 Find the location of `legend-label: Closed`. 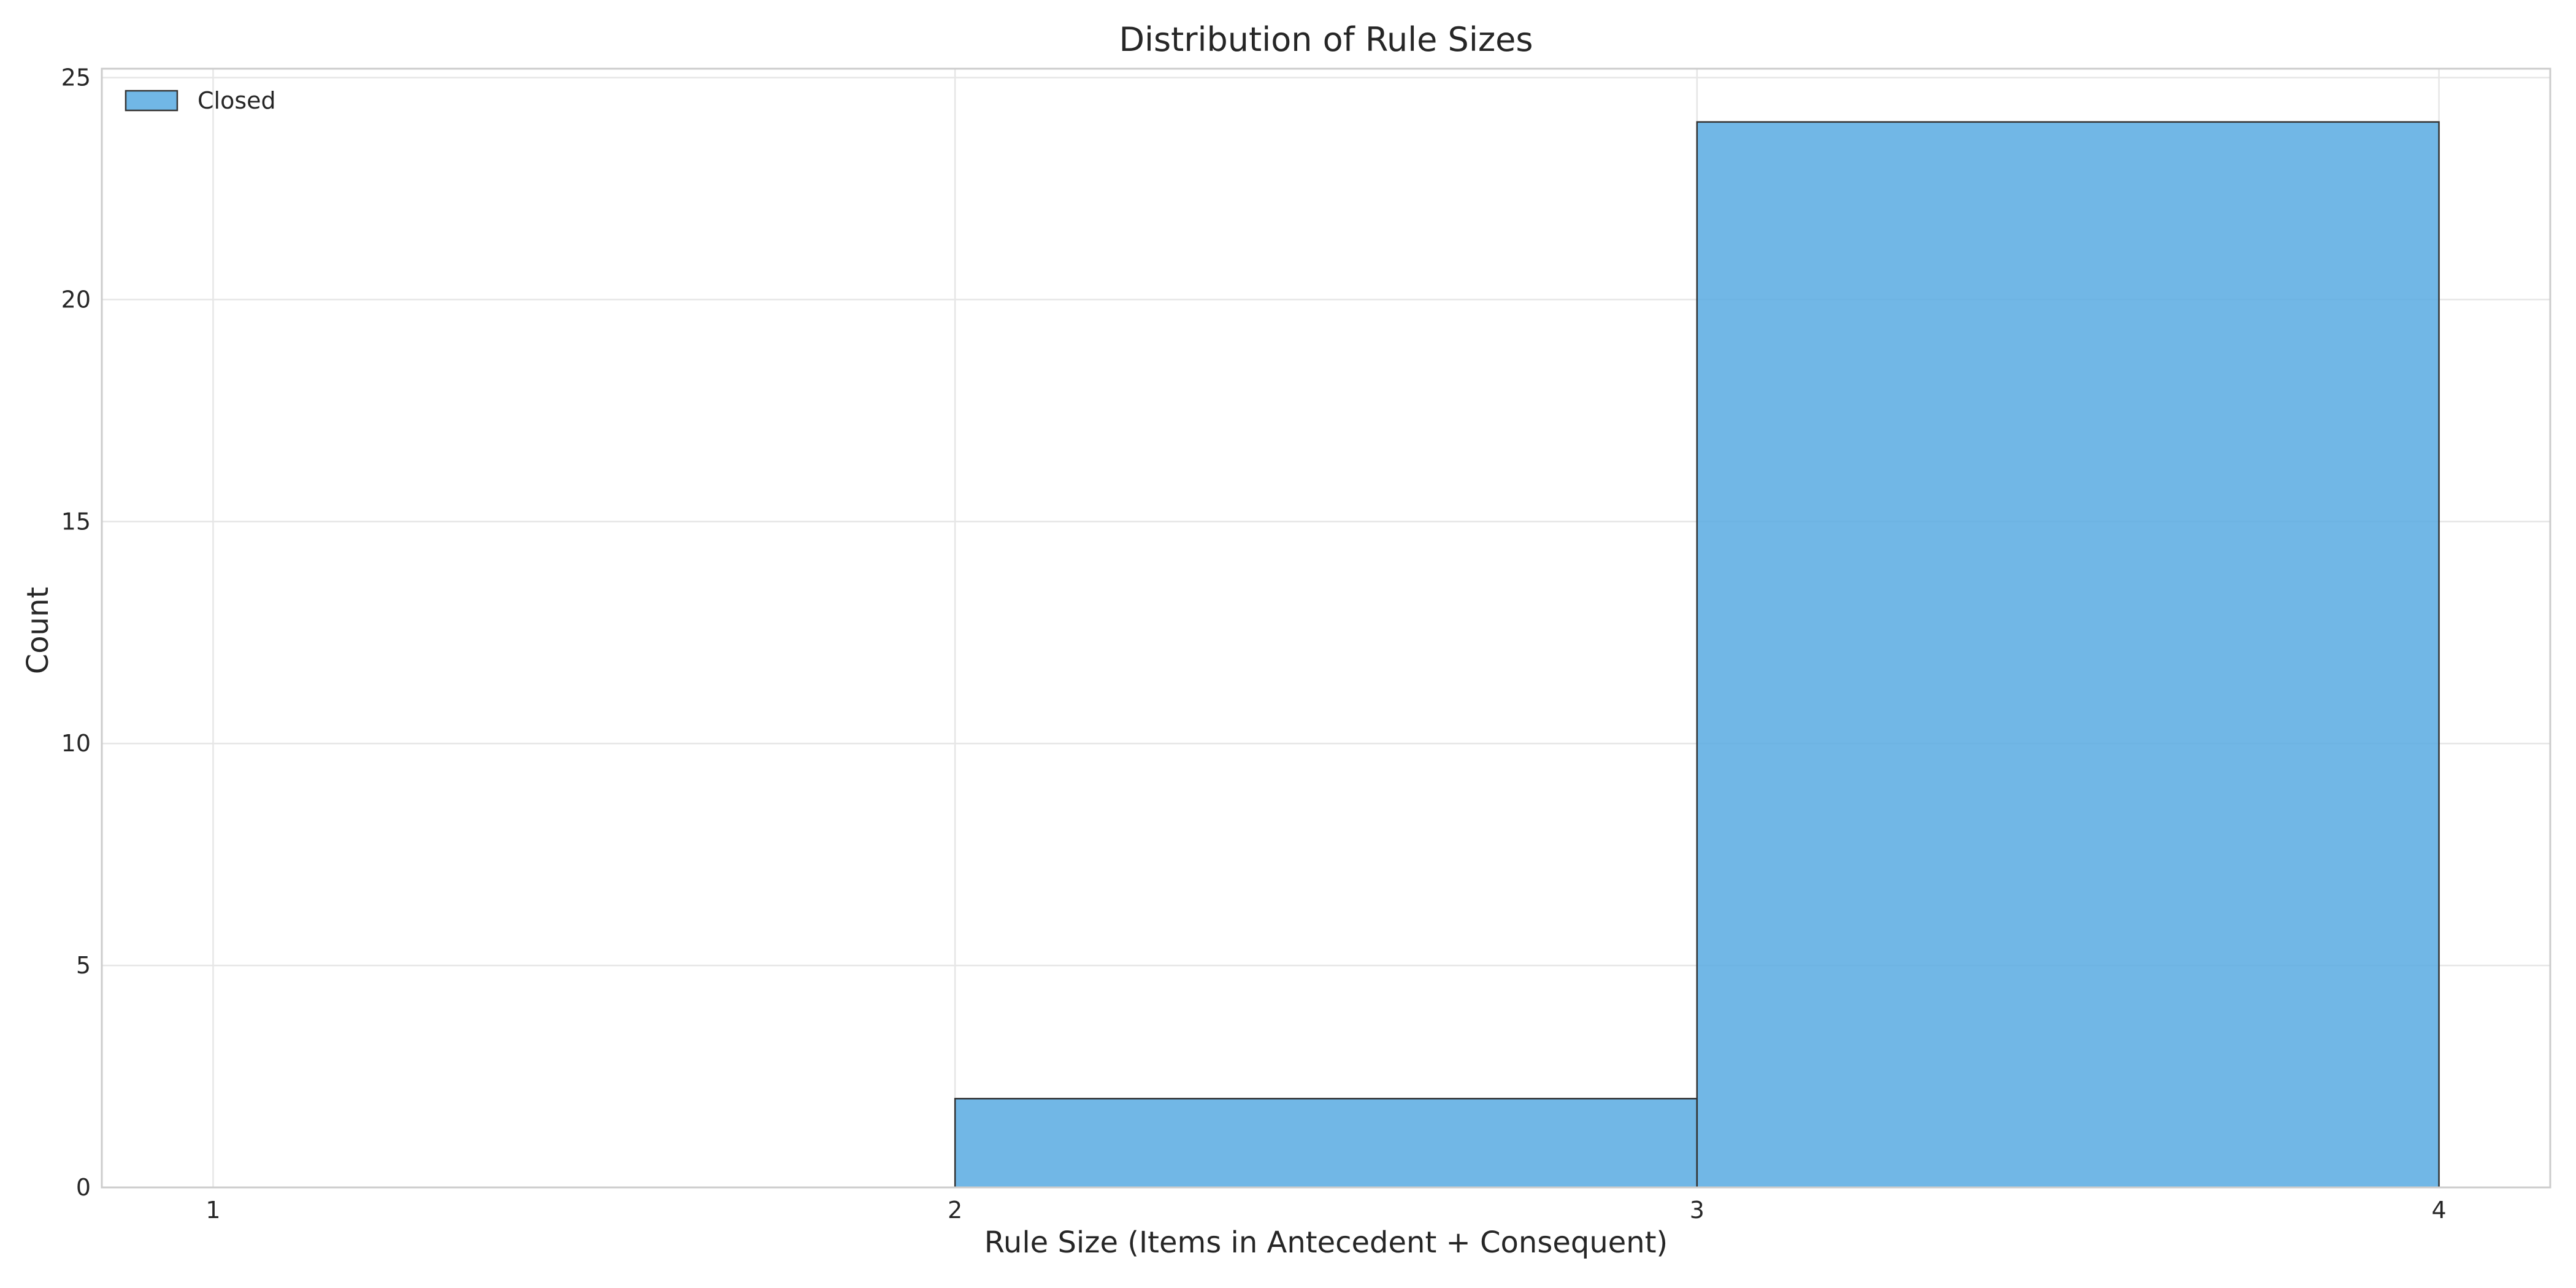

legend-label: Closed is located at coordinates (236, 100).